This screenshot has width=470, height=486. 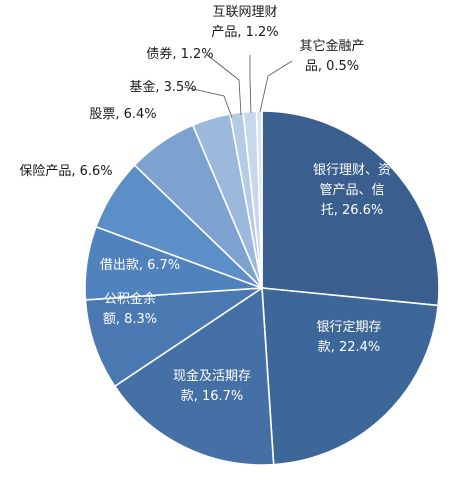 I want to click on slice-label-line: 款, 22.4%, so click(x=349, y=347).